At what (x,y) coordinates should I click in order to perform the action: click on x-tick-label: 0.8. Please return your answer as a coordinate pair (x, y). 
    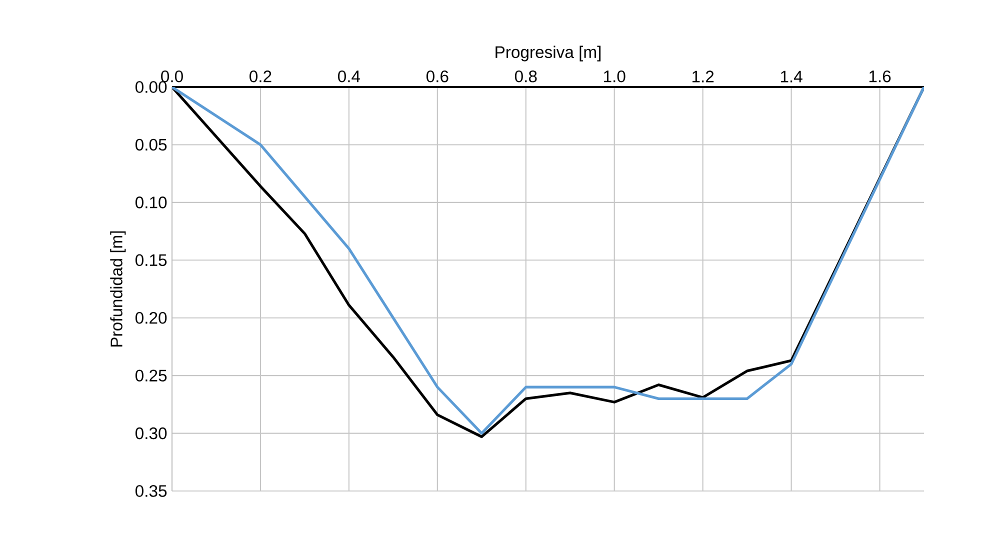
    Looking at the image, I should click on (525, 76).